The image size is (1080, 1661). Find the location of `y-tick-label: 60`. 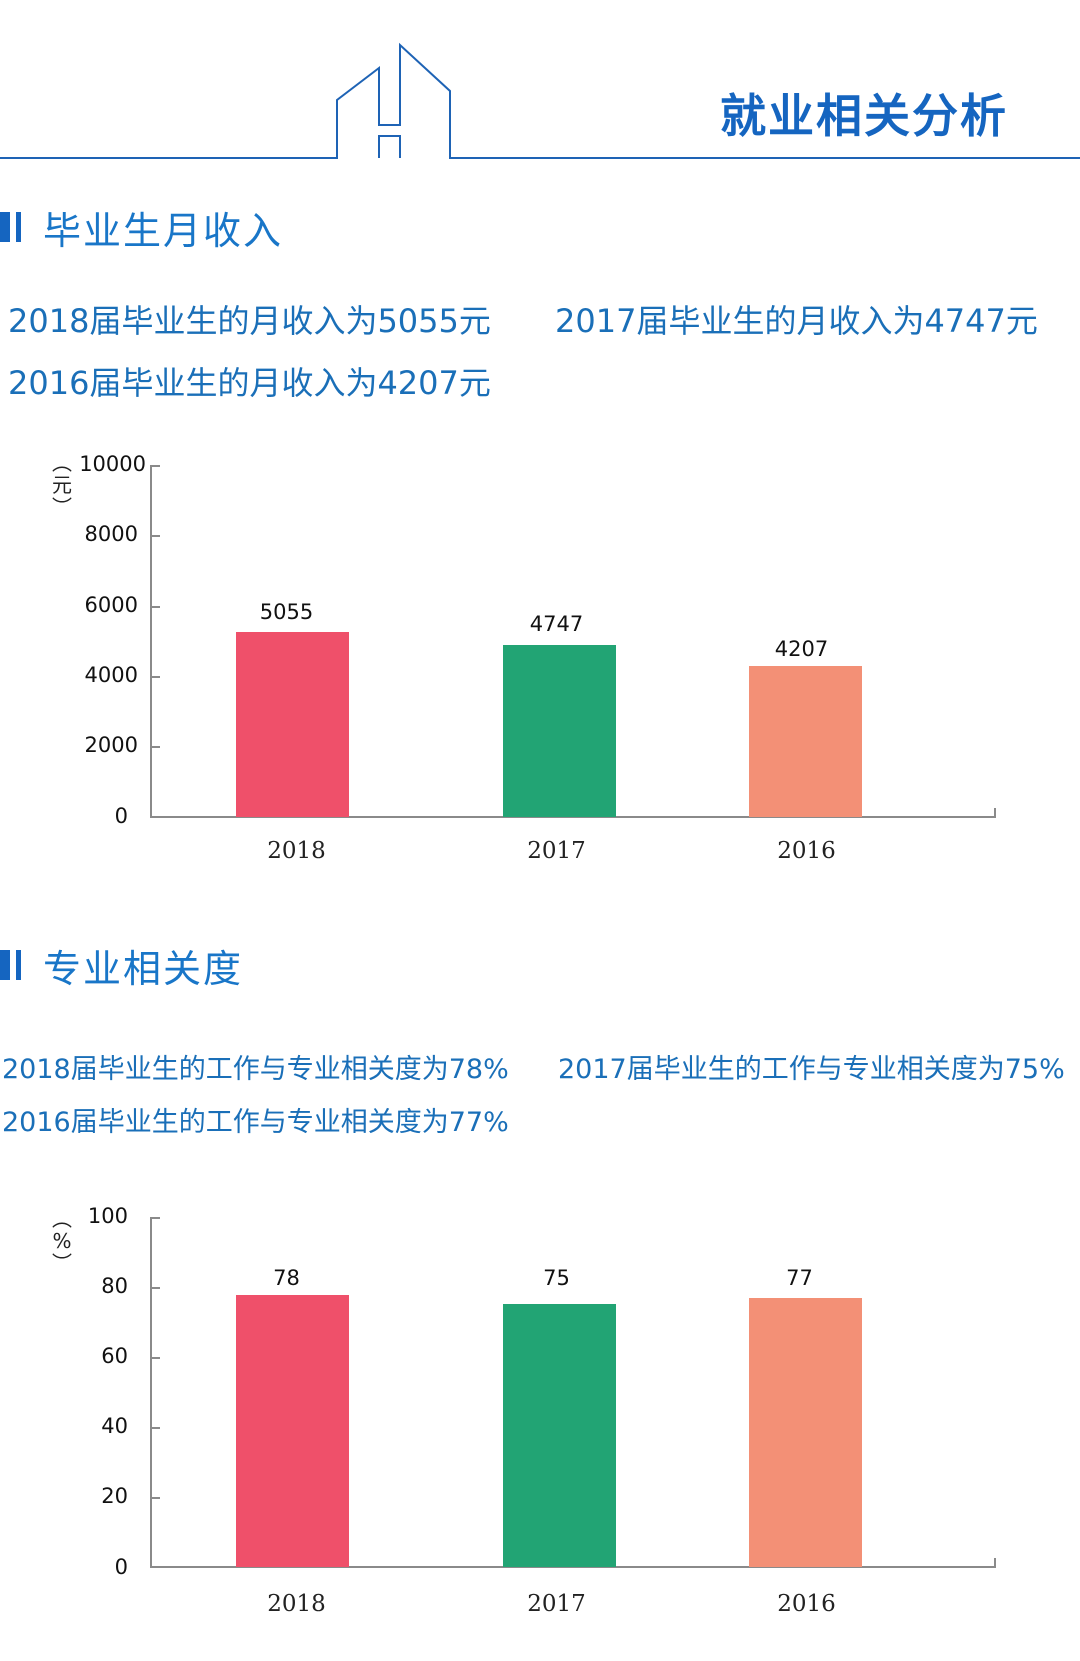

y-tick-label: 60 is located at coordinates (114, 1356).